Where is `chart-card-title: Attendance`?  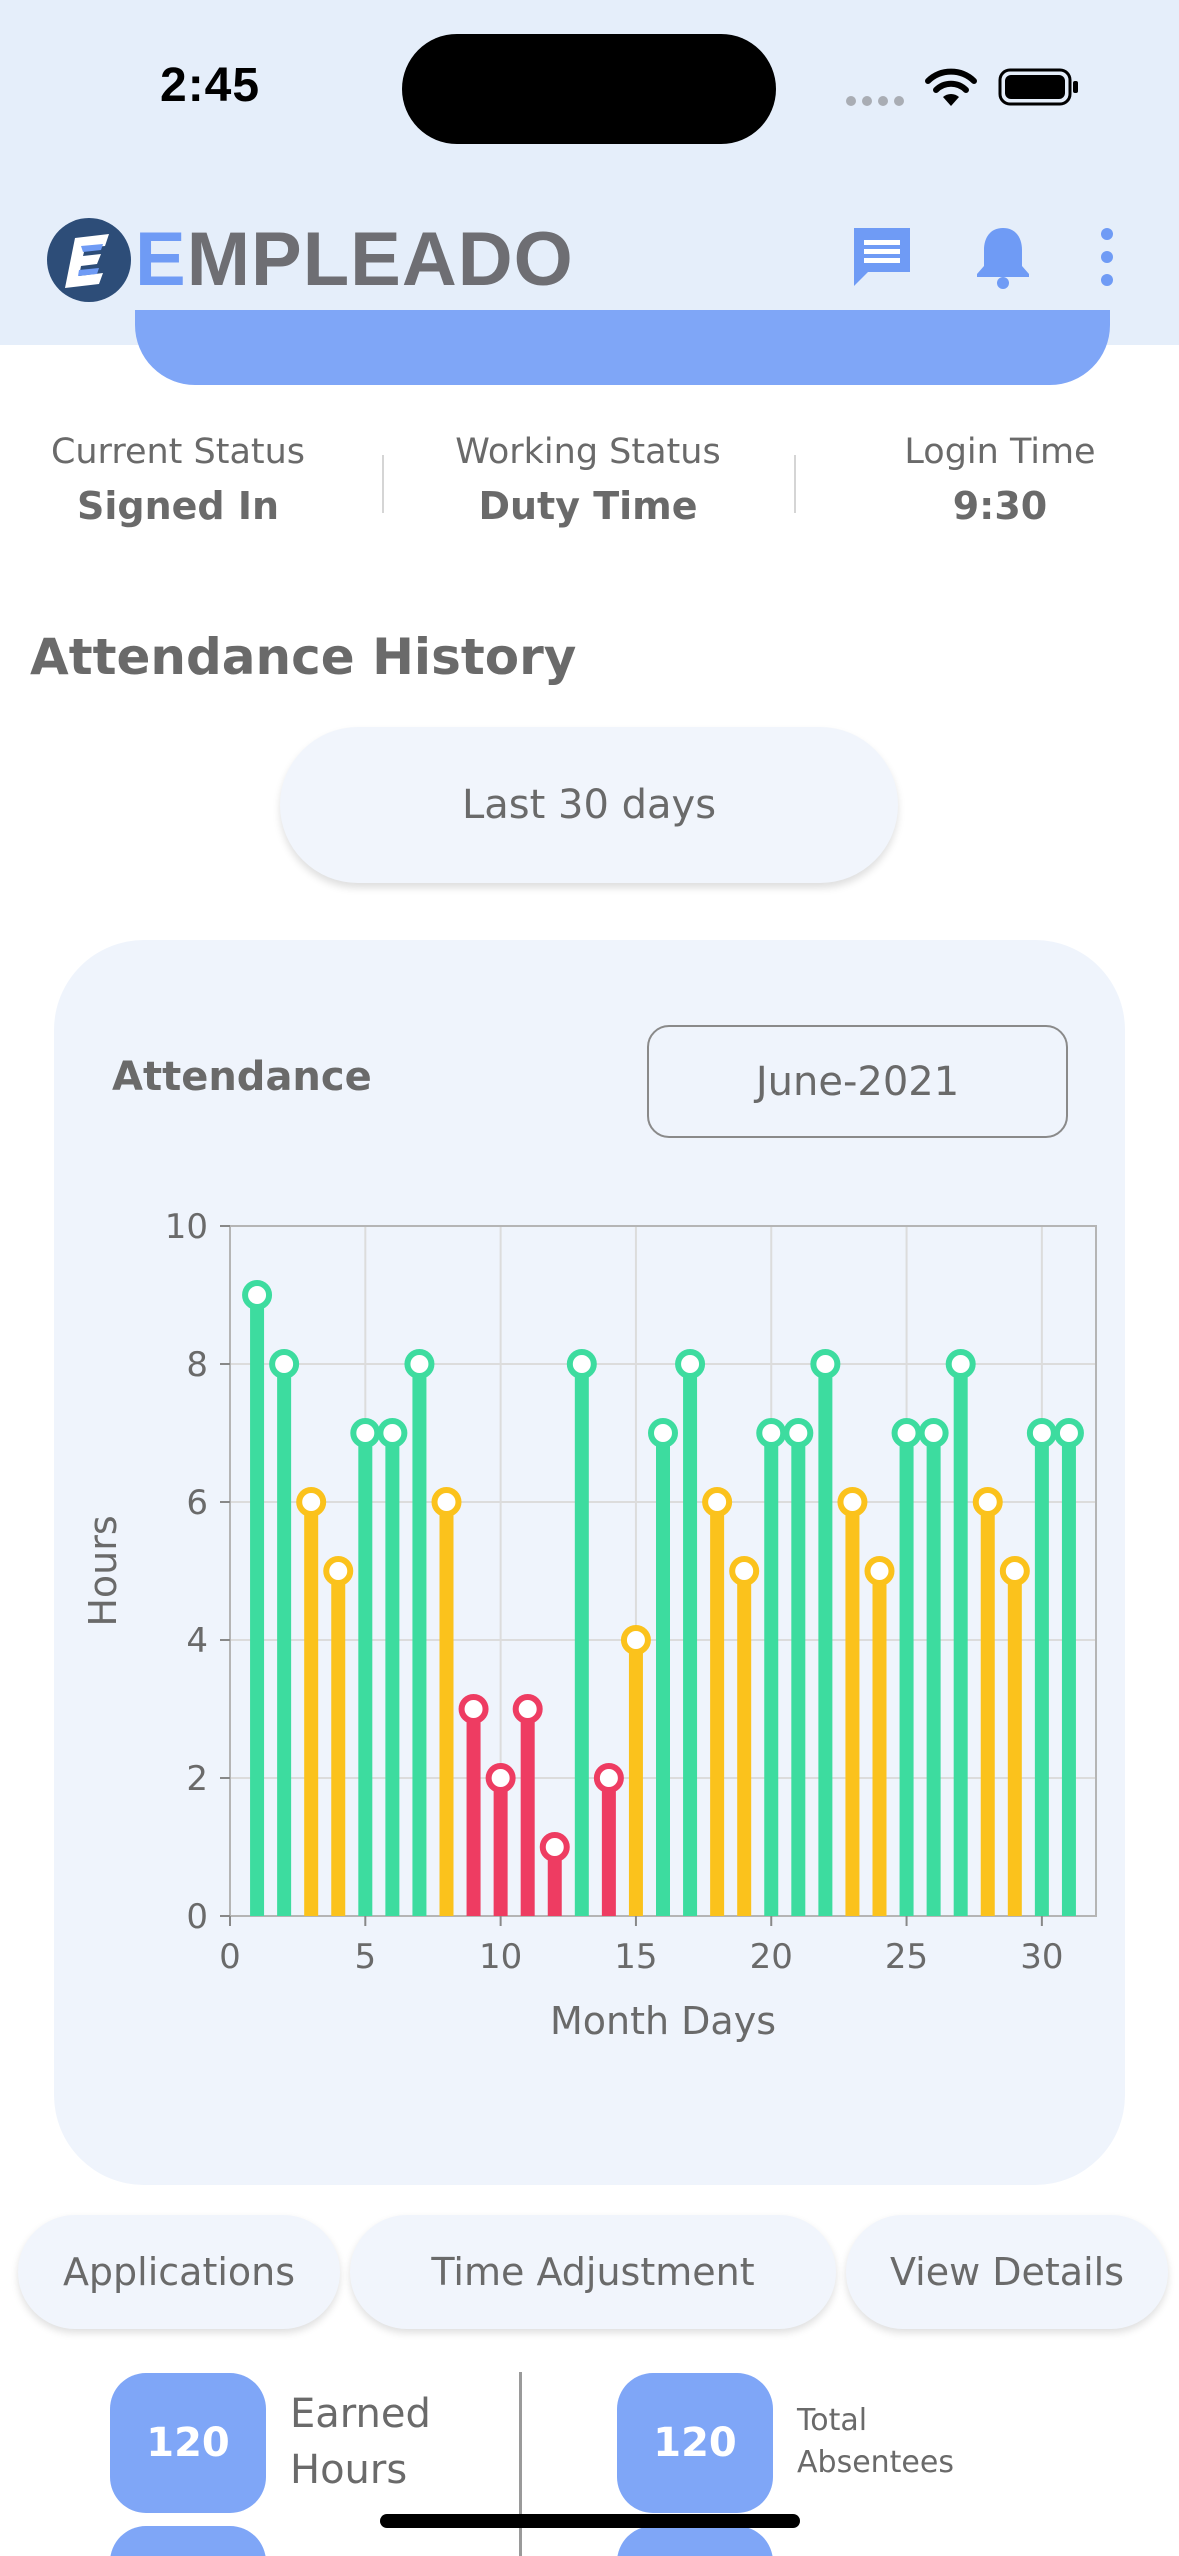
chart-card-title: Attendance is located at coordinates (242, 1077).